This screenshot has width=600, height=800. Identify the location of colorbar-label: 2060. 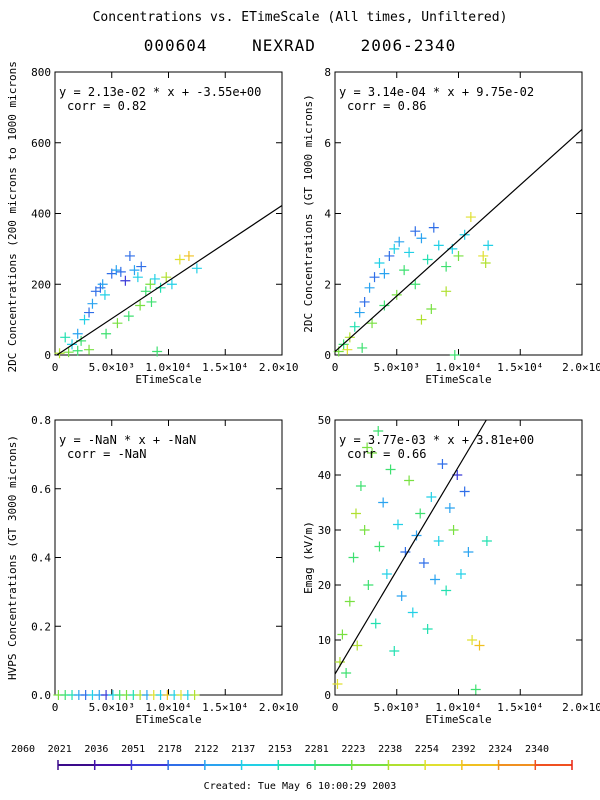
(23, 749).